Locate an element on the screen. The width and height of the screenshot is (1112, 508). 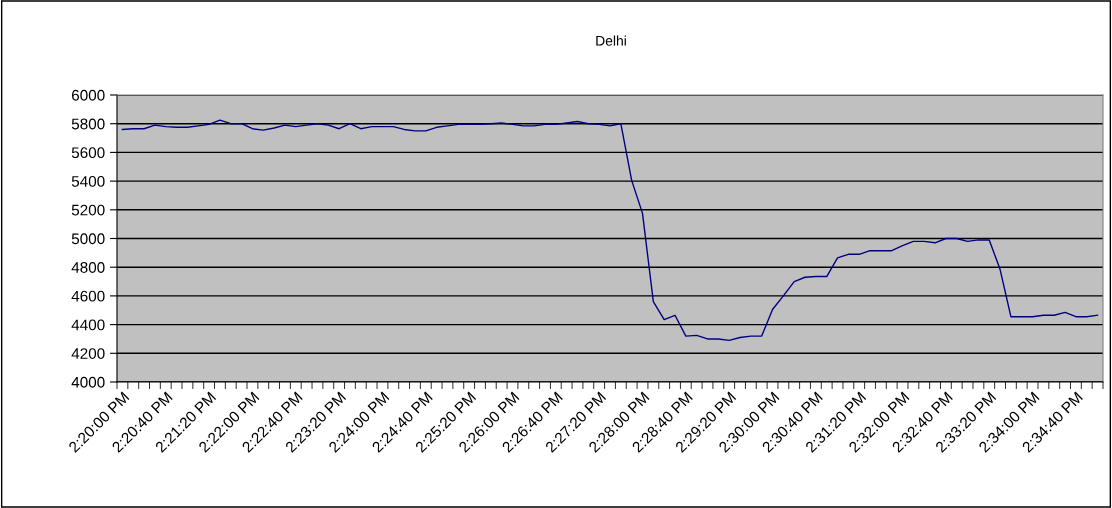
y-tick-label: 5000 is located at coordinates (88, 239).